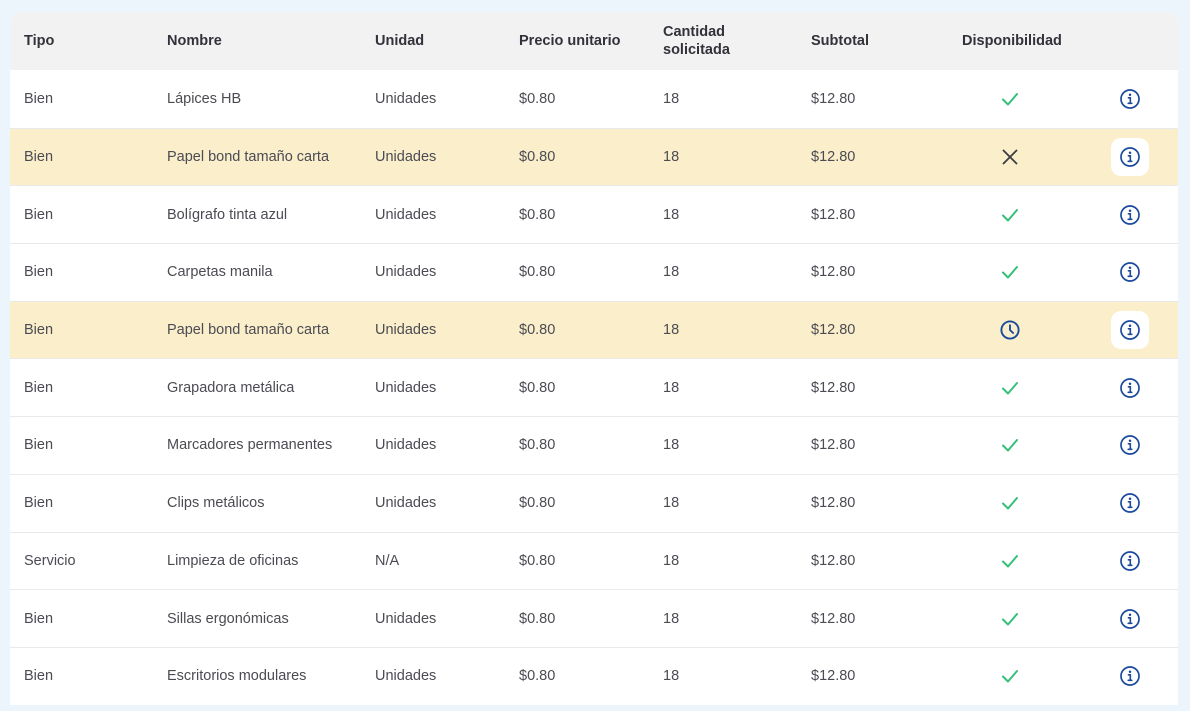 This screenshot has height=711, width=1190. I want to click on clock-icon, so click(1010, 330).